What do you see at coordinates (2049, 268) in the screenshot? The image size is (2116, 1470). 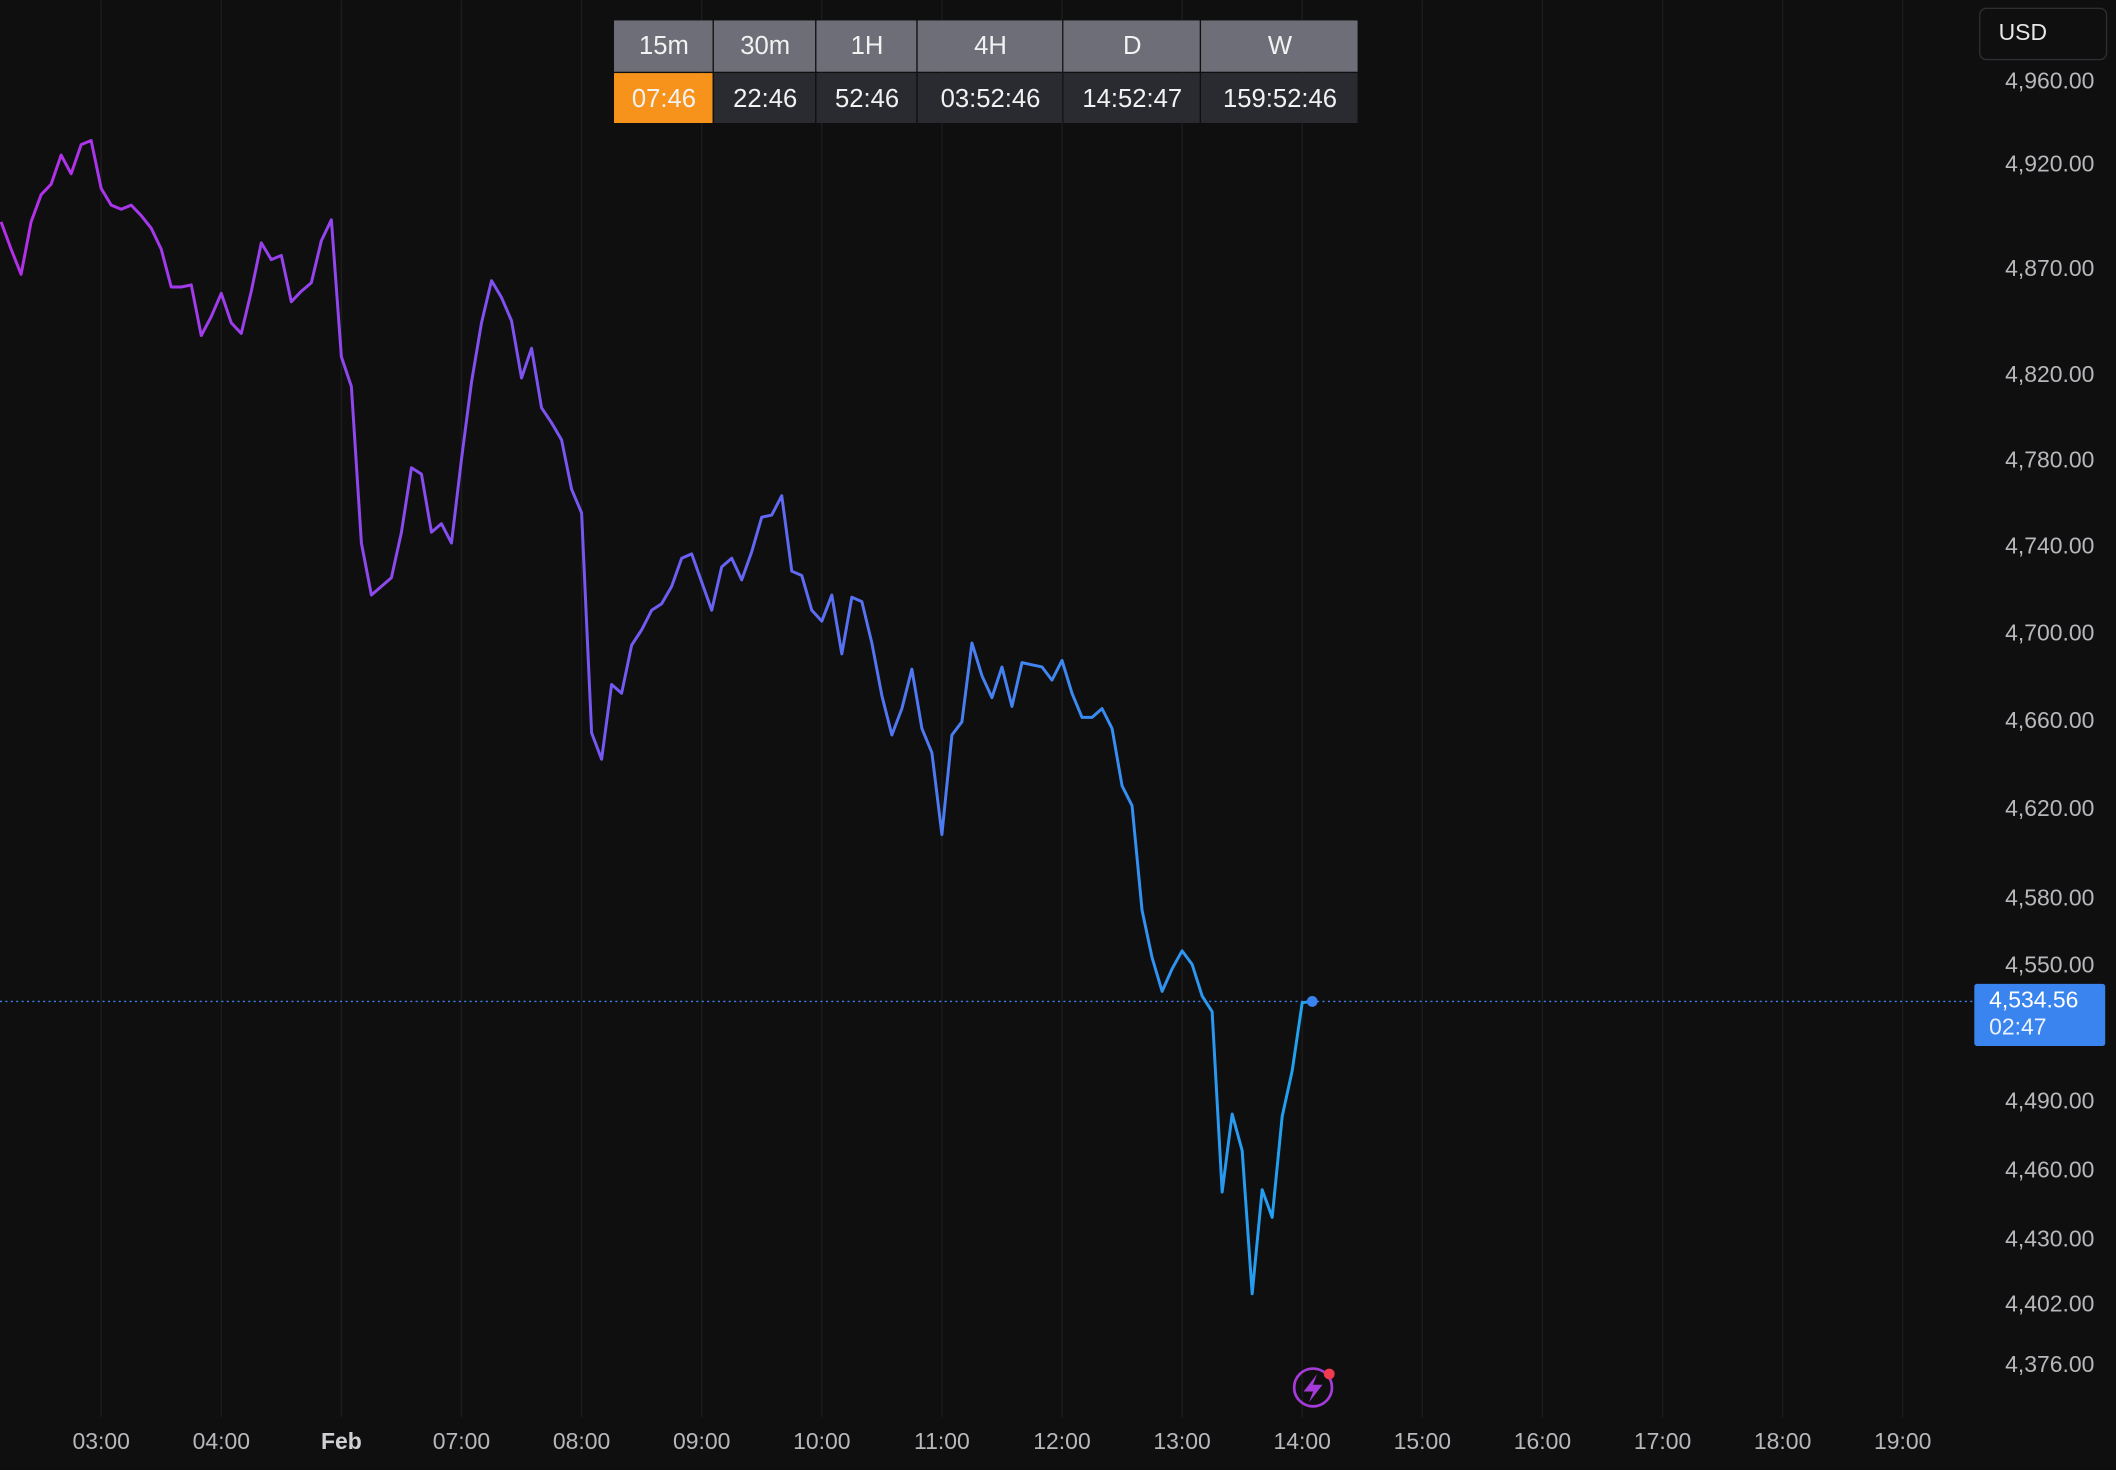 I see `y-tick-label: 4,870.00` at bounding box center [2049, 268].